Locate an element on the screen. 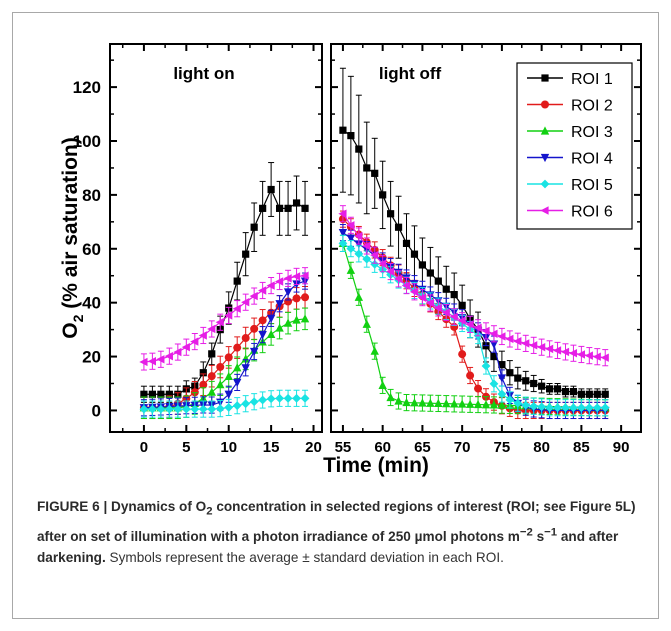 The width and height of the screenshot is (671, 631). y-label-part: (% air saturation) is located at coordinates (70, 225).